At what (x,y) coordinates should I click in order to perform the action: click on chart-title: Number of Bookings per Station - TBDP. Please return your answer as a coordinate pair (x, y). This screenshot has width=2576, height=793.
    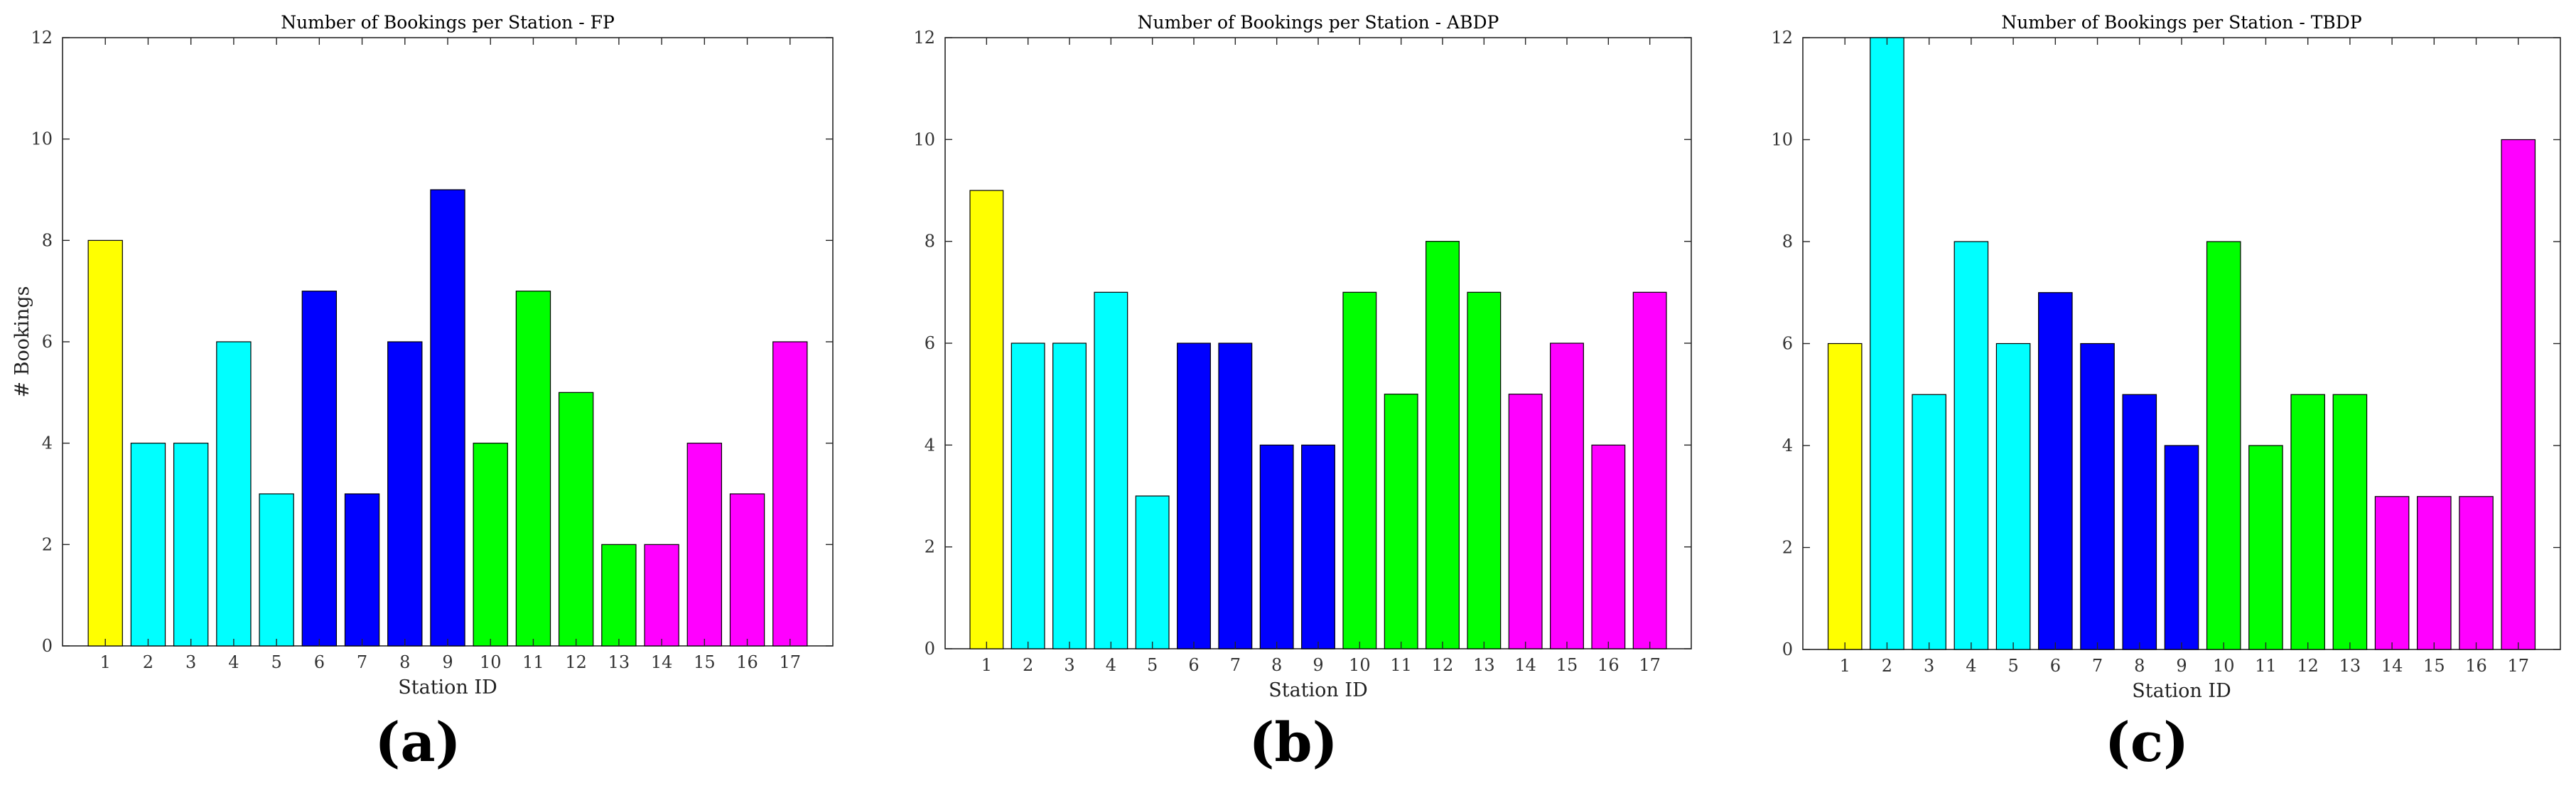
    Looking at the image, I should click on (2181, 22).